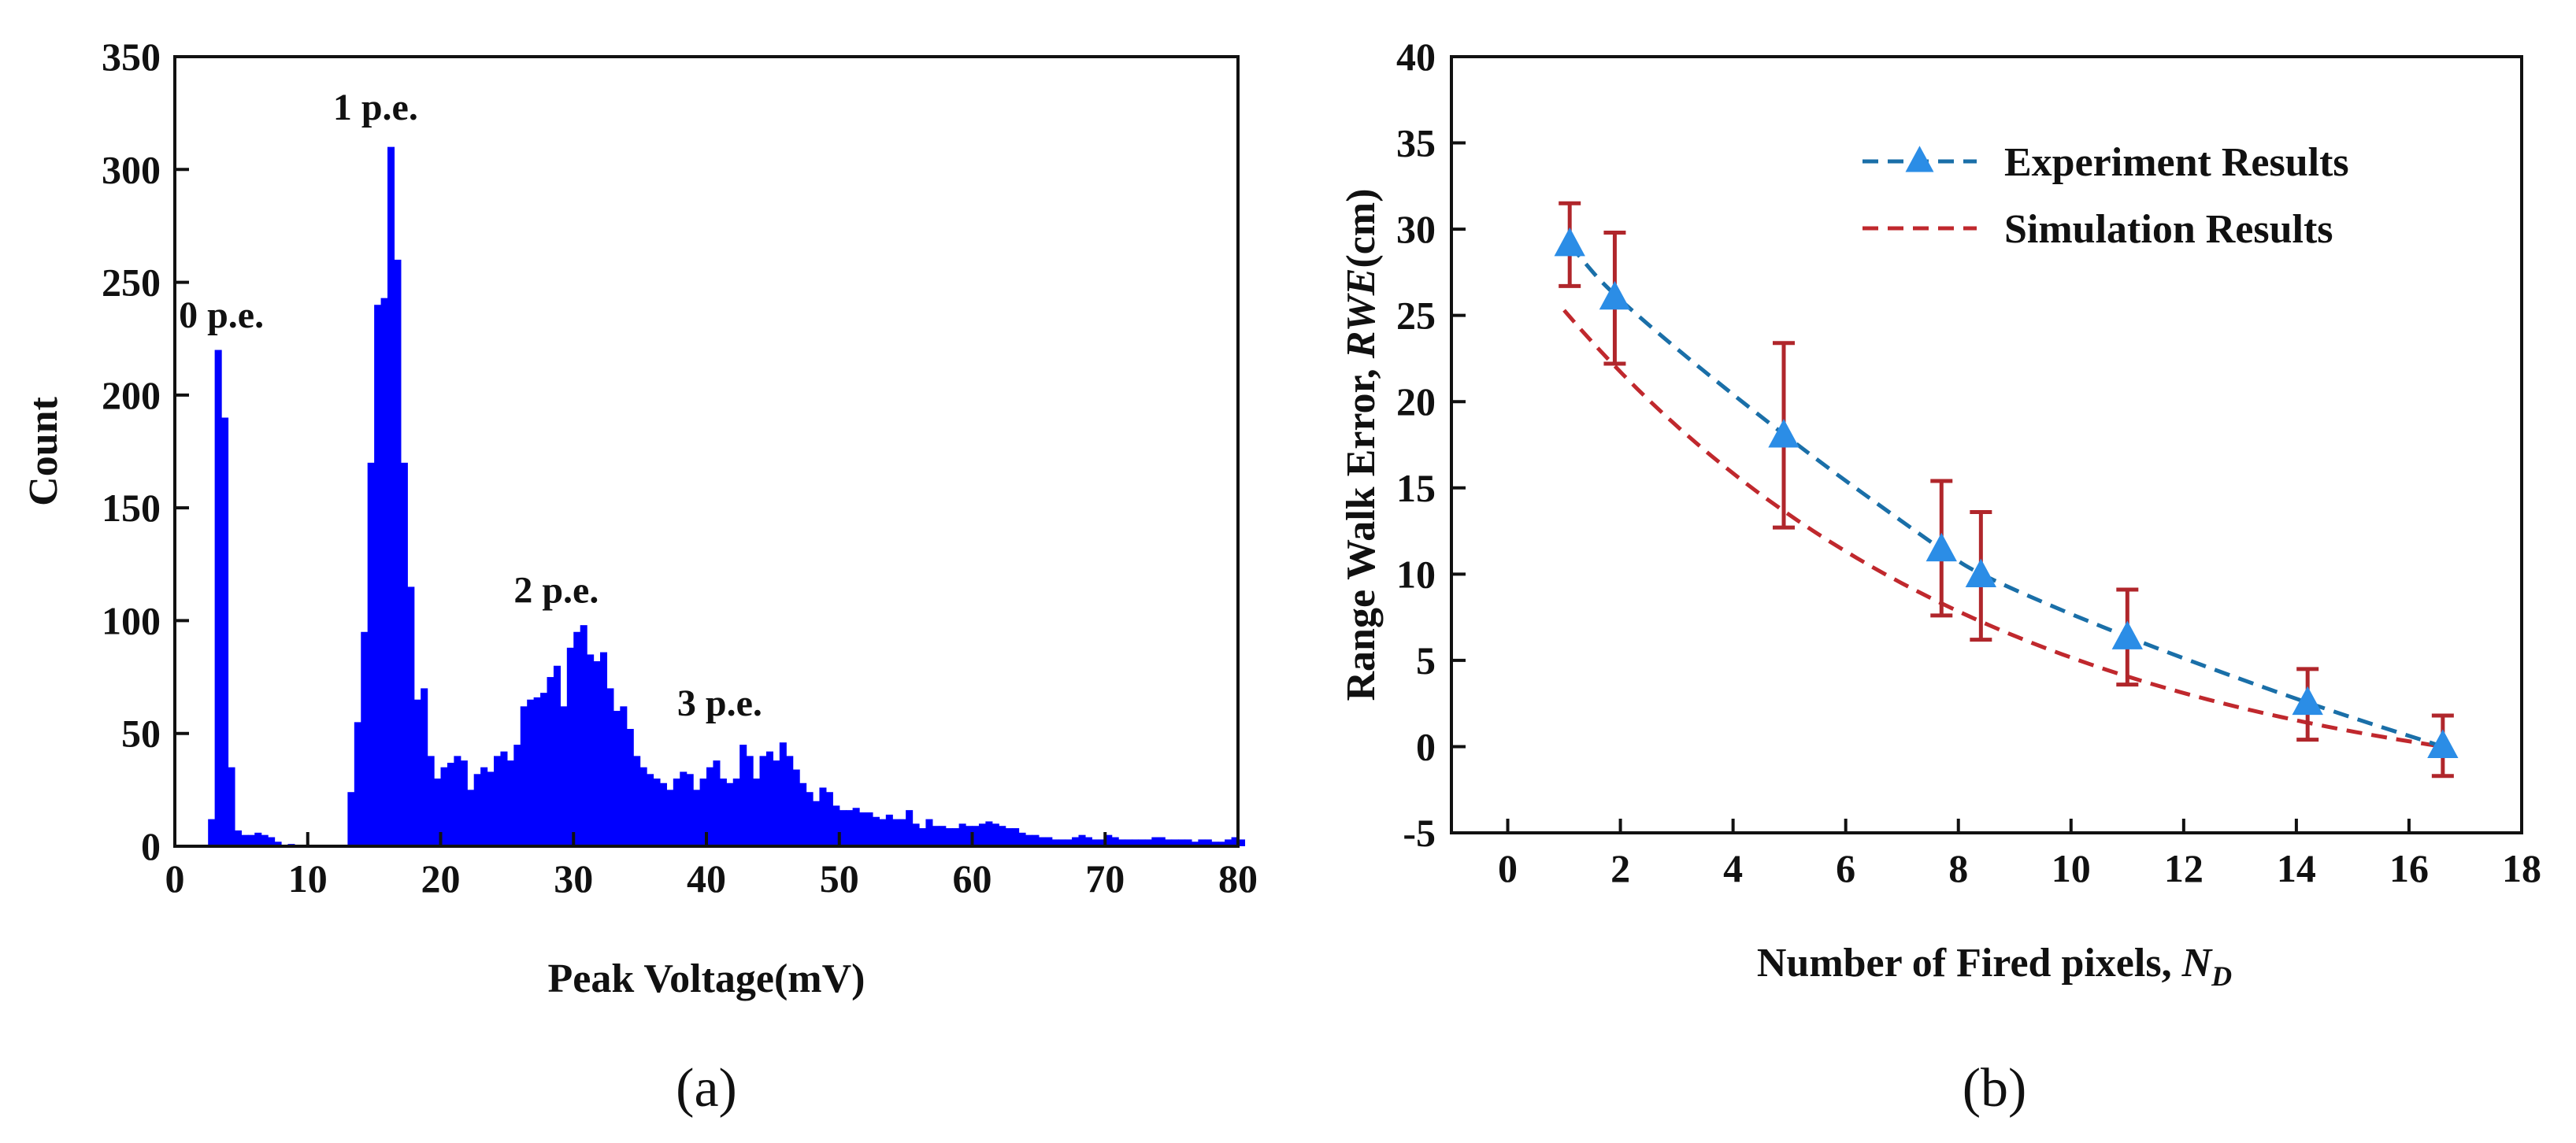  Describe the element at coordinates (706, 978) in the screenshot. I see `x-axis-title-a: Peak Voltage(mV)` at that location.